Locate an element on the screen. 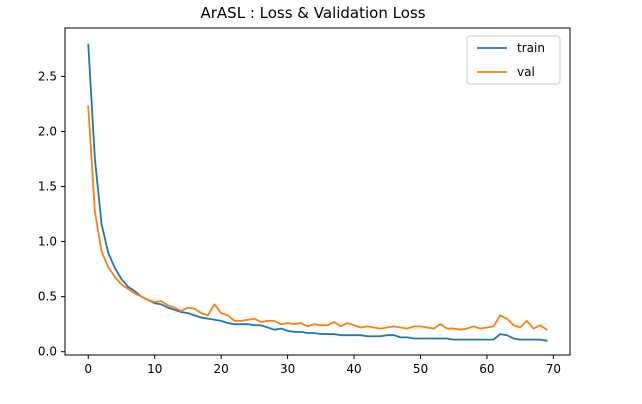 This screenshot has width=642, height=404. y-tick-label: 1.0 is located at coordinates (47, 242).